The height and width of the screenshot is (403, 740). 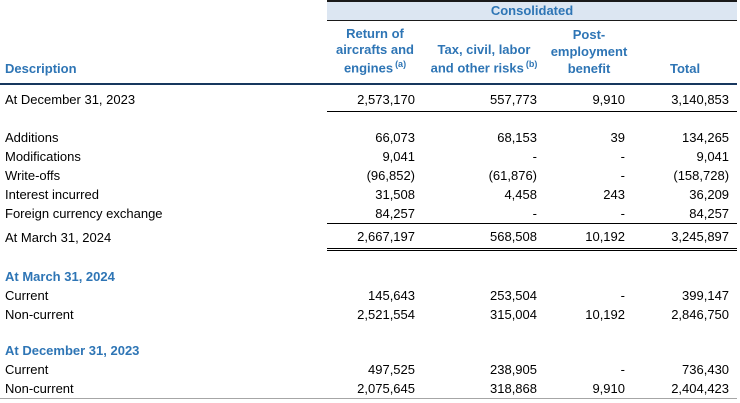 I want to click on cell-value: 36,209, so click(x=709, y=194).